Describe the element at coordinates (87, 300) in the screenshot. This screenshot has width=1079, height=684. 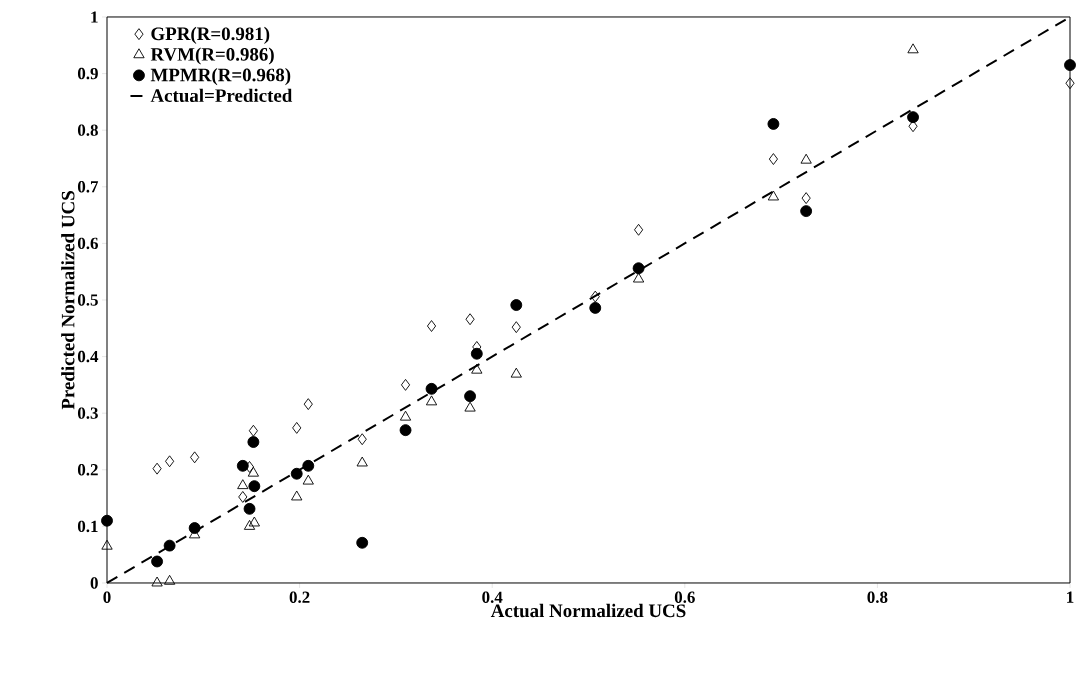
I see `y-tick-label: 0.5` at that location.